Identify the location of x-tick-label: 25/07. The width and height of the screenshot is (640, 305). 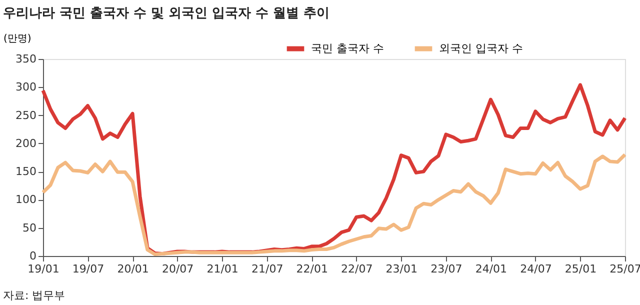
(625, 269).